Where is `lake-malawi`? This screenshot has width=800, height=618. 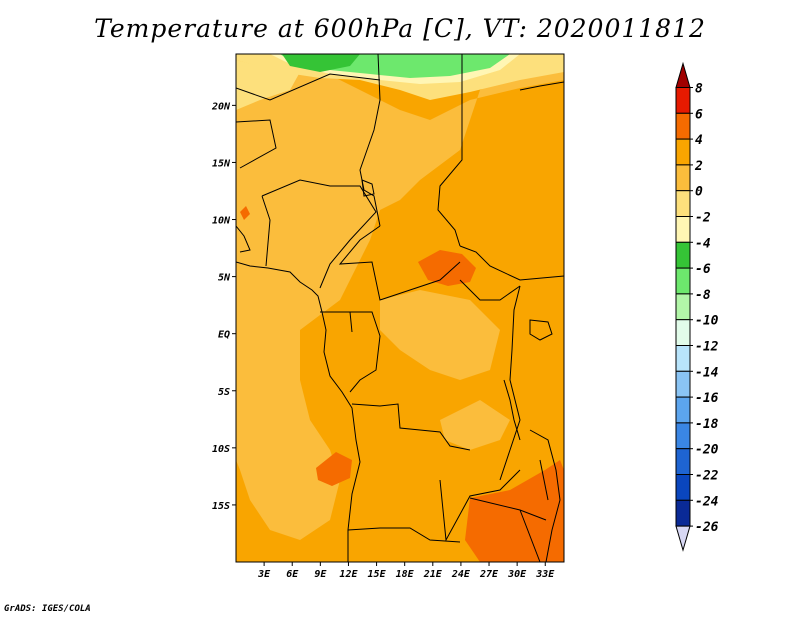
lake-malawi is located at coordinates (544, 480).